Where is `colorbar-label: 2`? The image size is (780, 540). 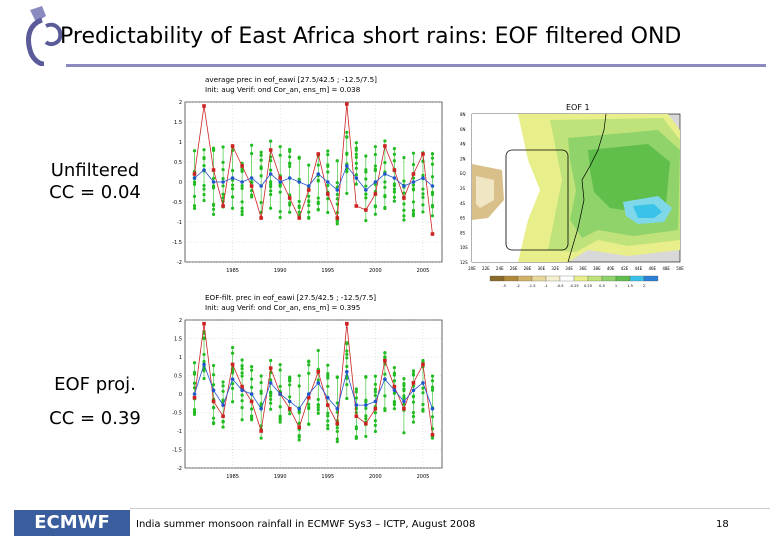 colorbar-label: 2 is located at coordinates (644, 286).